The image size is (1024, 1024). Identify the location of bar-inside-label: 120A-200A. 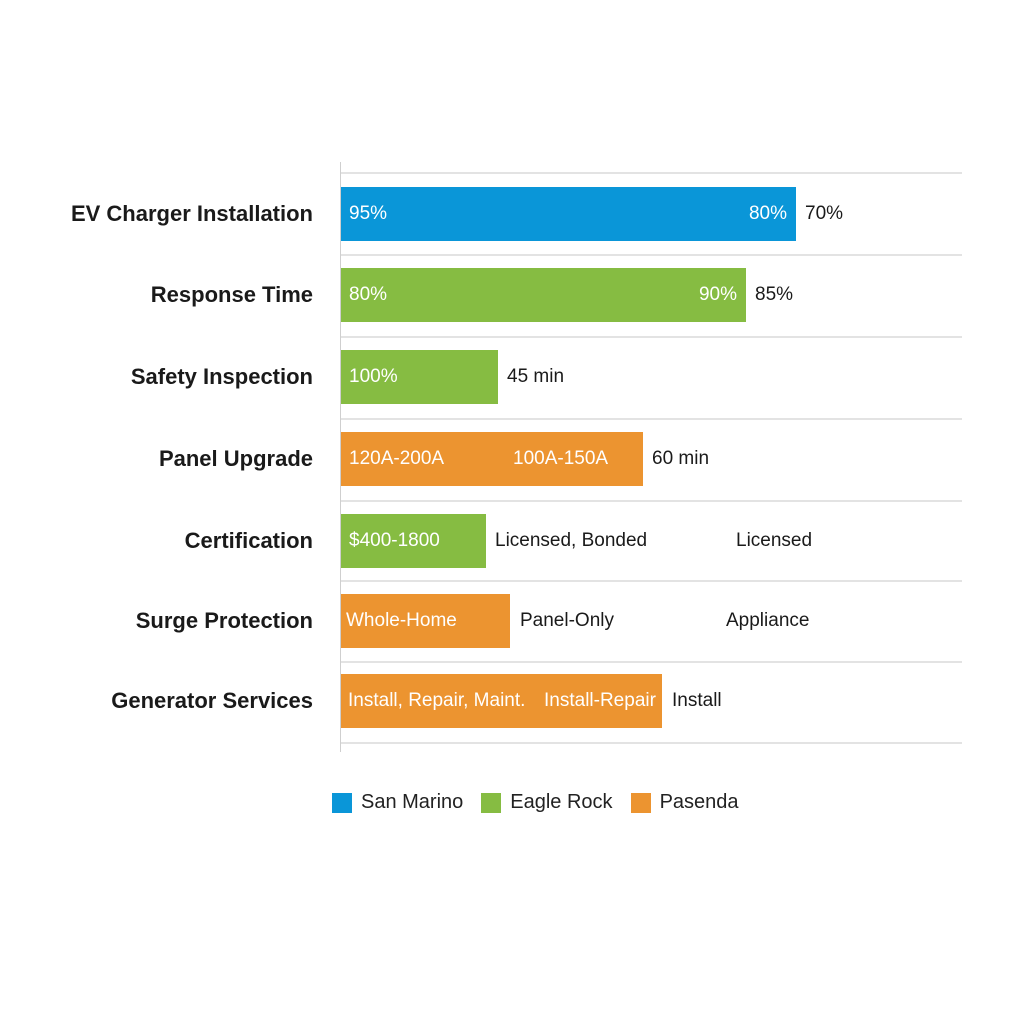
(397, 458).